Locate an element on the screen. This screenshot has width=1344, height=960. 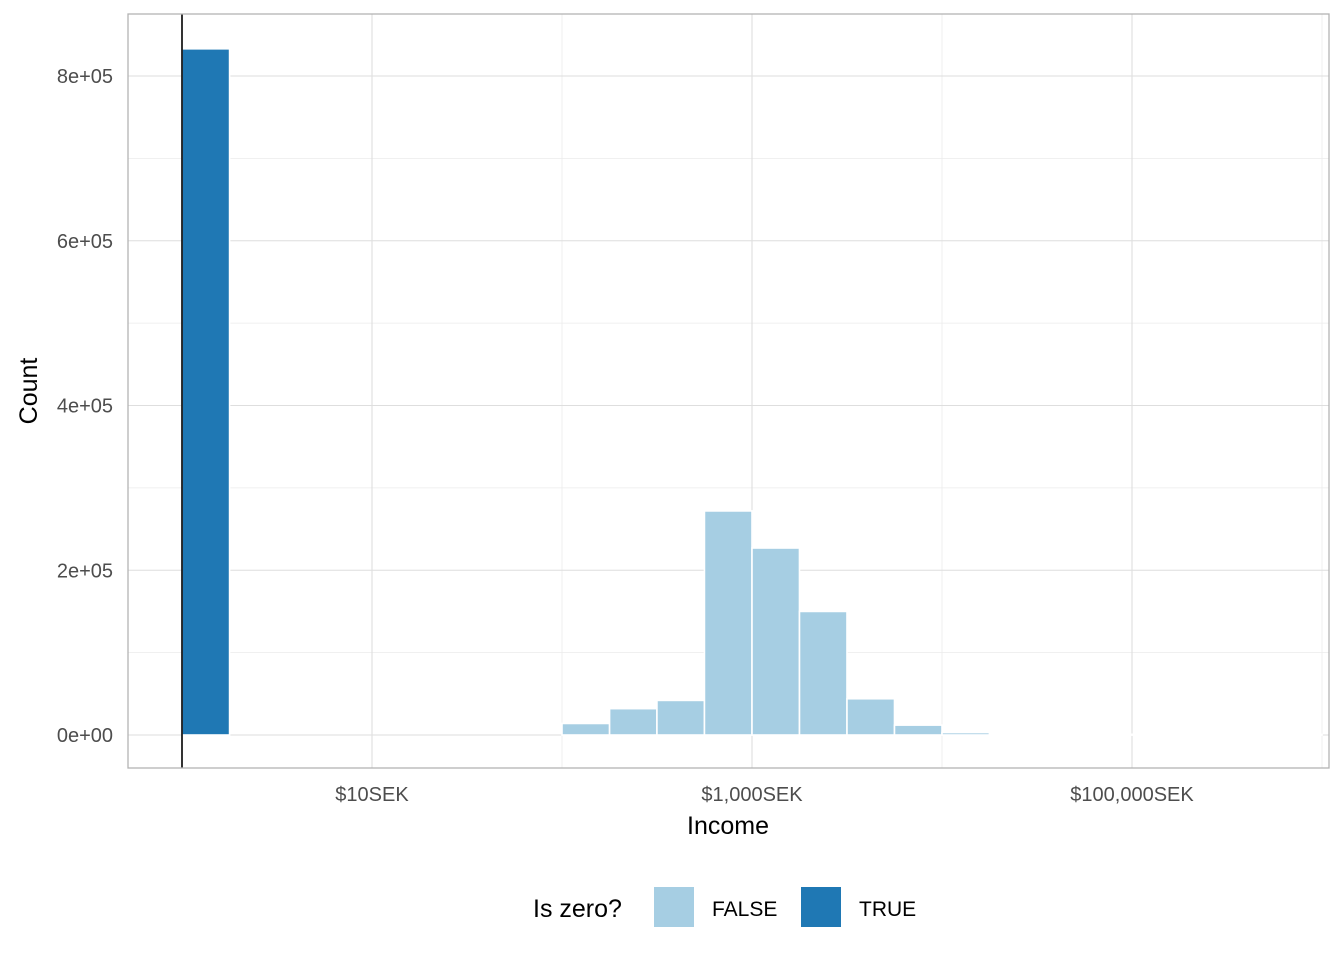
y-tick-label: 8e+05 is located at coordinates (85, 77).